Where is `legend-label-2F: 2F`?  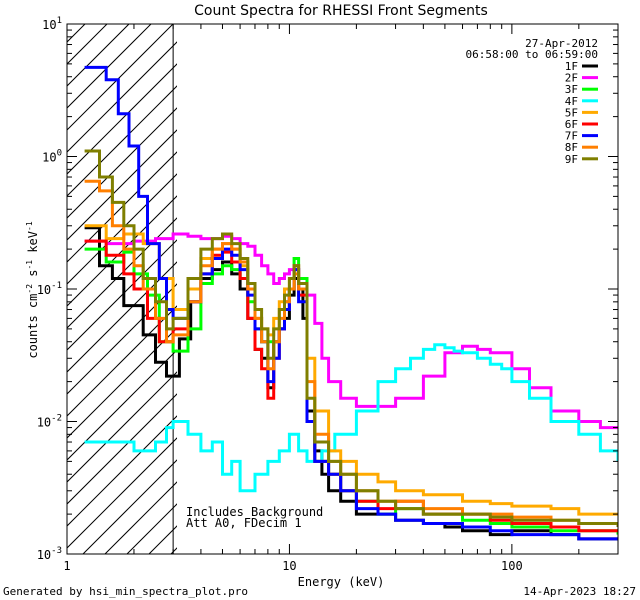 legend-label-2F: 2F is located at coordinates (571, 78).